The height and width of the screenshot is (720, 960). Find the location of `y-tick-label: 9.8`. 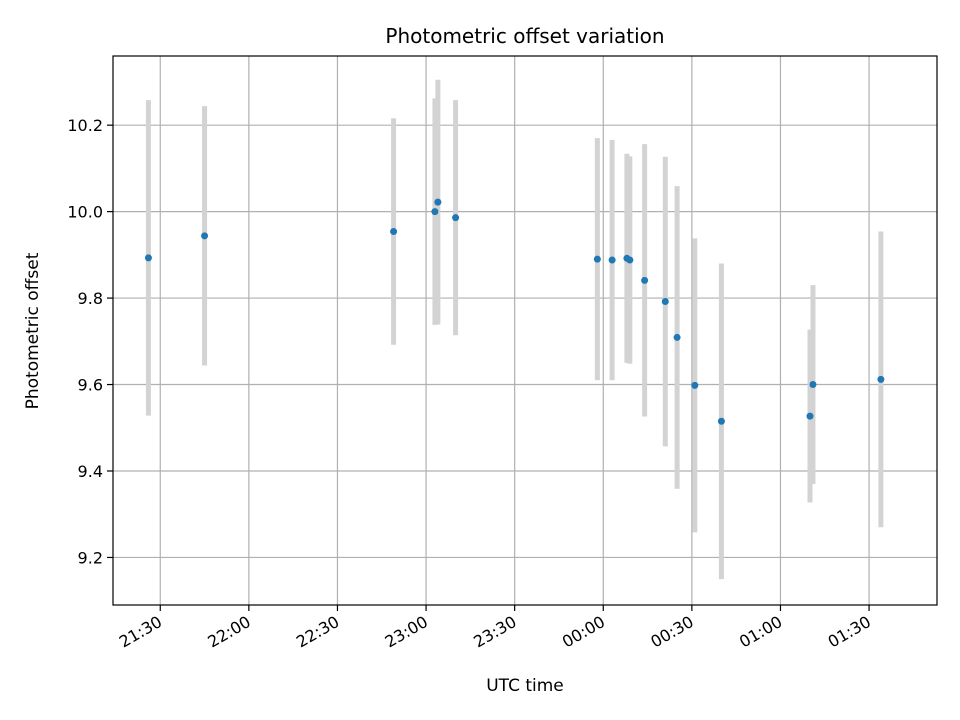

y-tick-label: 9.8 is located at coordinates (90, 298).